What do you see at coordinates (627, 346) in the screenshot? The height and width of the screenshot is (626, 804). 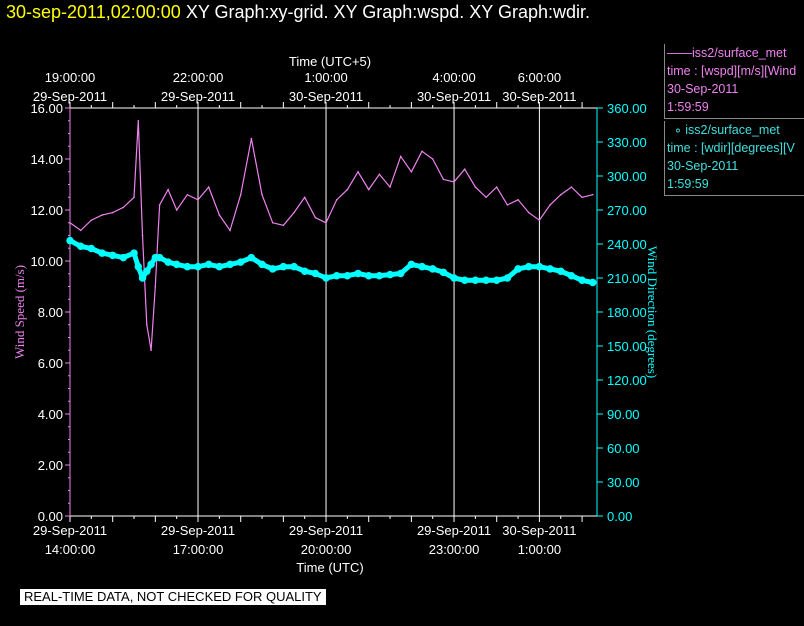 I see `right-tick-label: 150.00` at bounding box center [627, 346].